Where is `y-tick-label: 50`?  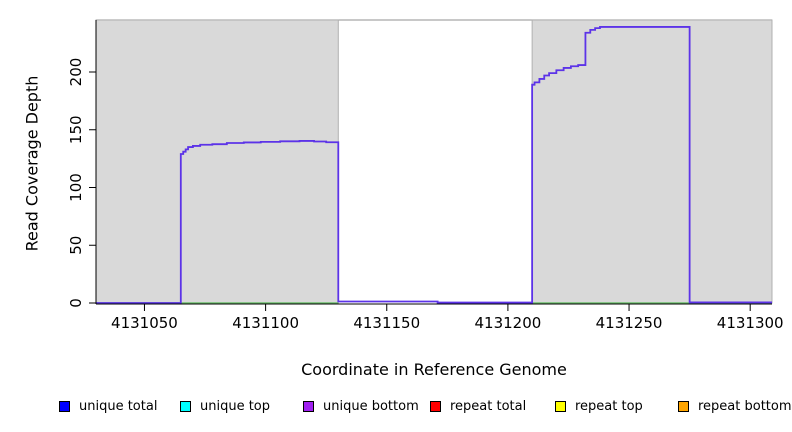 y-tick-label: 50 is located at coordinates (76, 245).